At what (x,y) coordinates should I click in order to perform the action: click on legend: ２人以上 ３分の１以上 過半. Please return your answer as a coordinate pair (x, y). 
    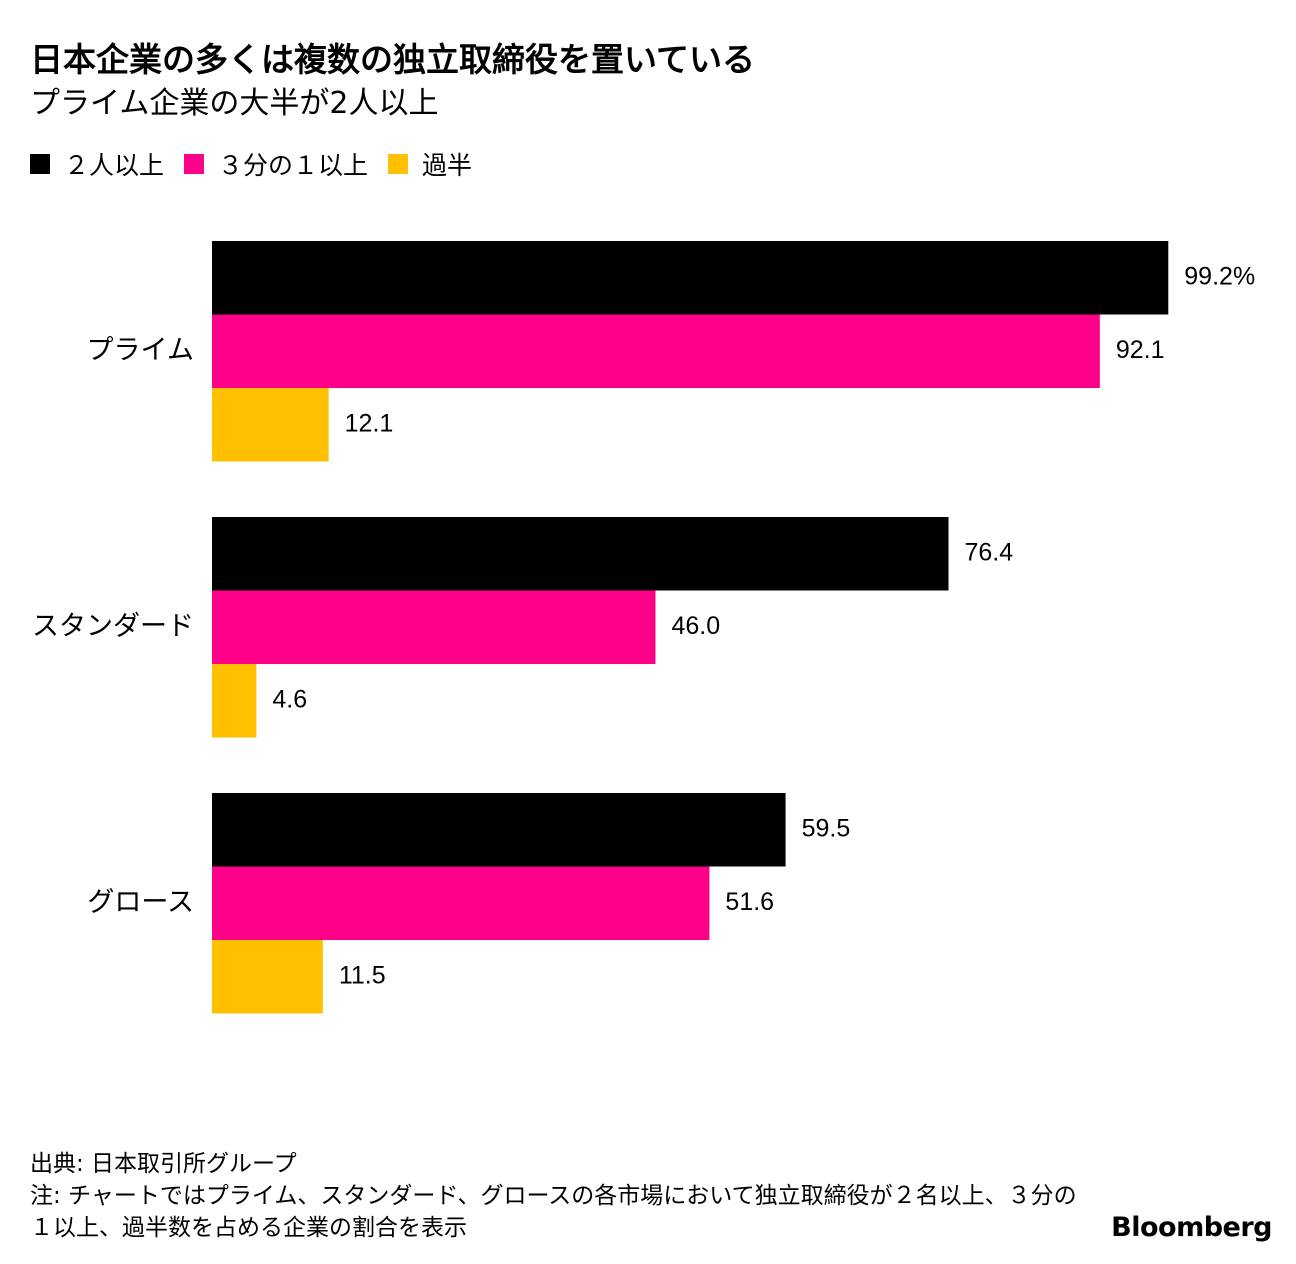
    Looking at the image, I should click on (261, 164).